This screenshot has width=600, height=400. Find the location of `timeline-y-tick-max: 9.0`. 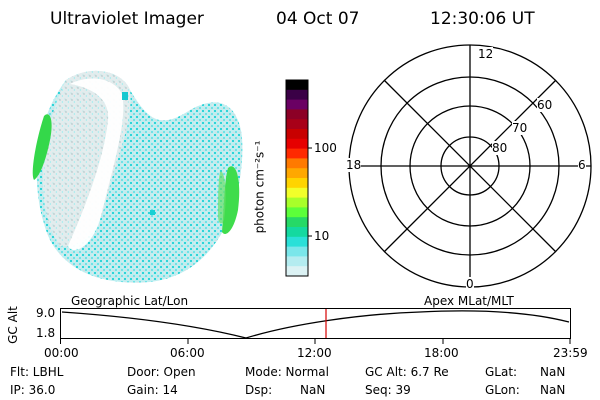

timeline-y-tick-max: 9.0 is located at coordinates (46, 313).